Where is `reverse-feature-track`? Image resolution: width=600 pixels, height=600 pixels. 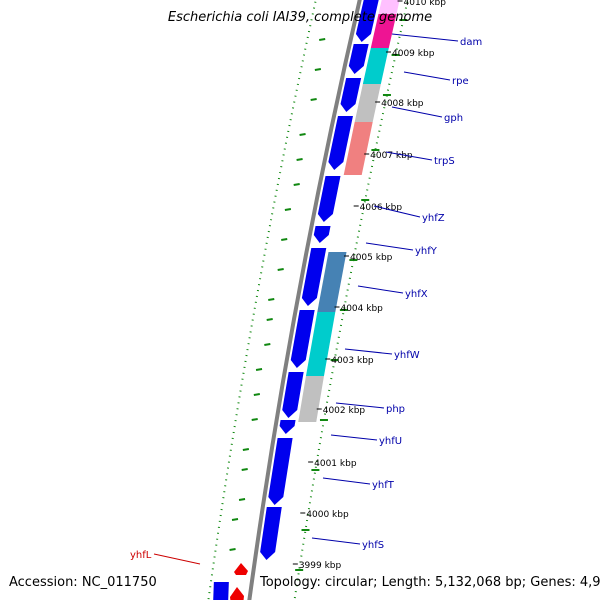 reverse-feature-track is located at coordinates (239, 581).